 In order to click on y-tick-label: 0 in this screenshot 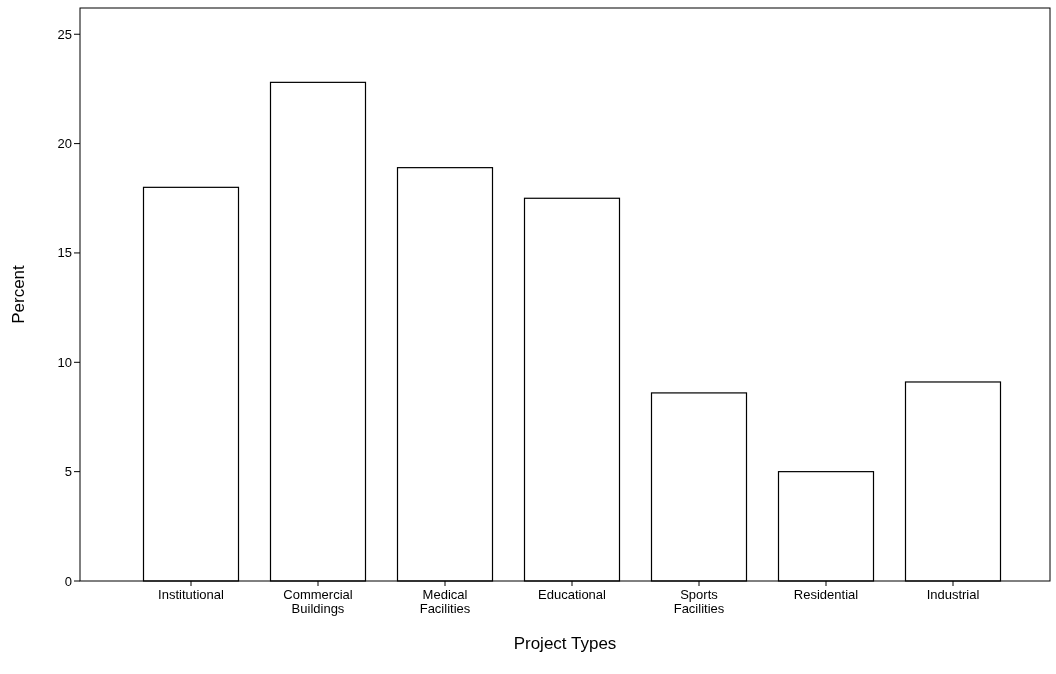, I will do `click(68, 581)`.